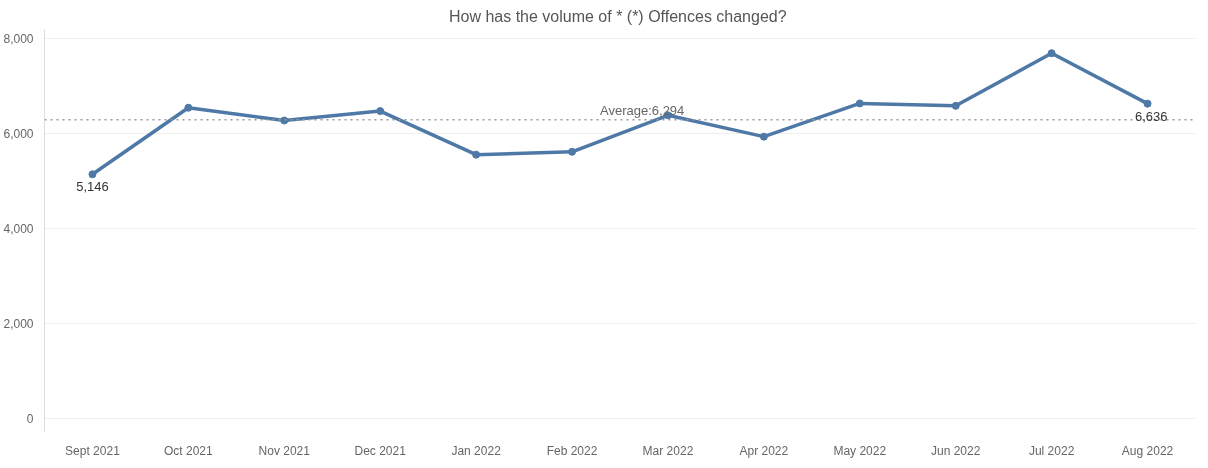  What do you see at coordinates (617, 16) in the screenshot?
I see `chart-title: How has the volume of * (*) Offences changed?` at bounding box center [617, 16].